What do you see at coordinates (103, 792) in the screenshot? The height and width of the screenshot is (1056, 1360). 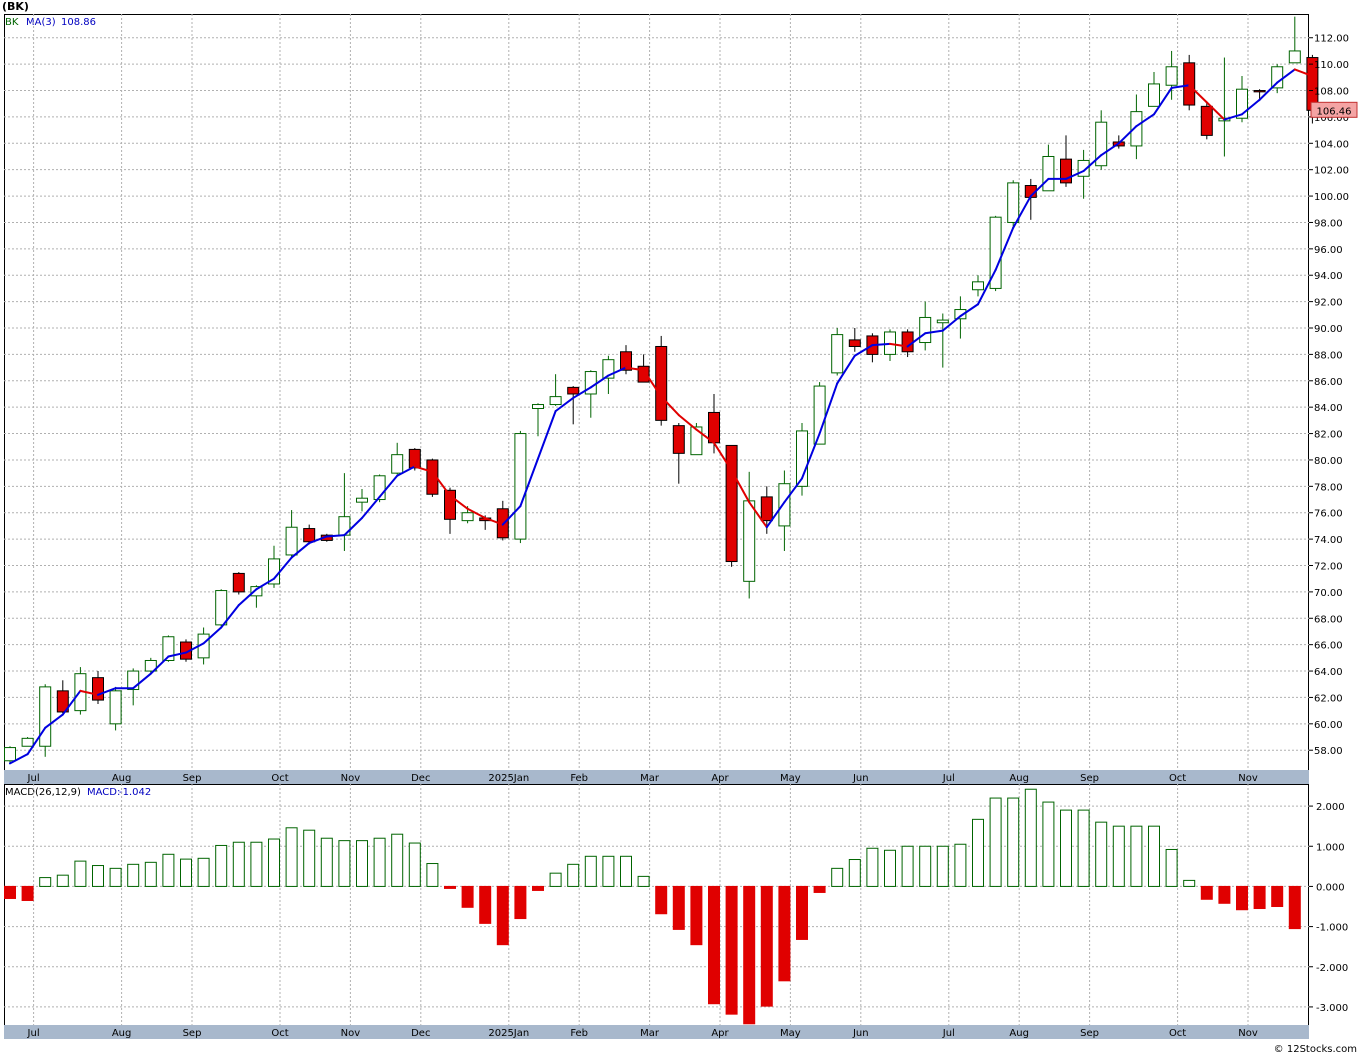 I see `legend-macd-value-label: MACD:` at bounding box center [103, 792].